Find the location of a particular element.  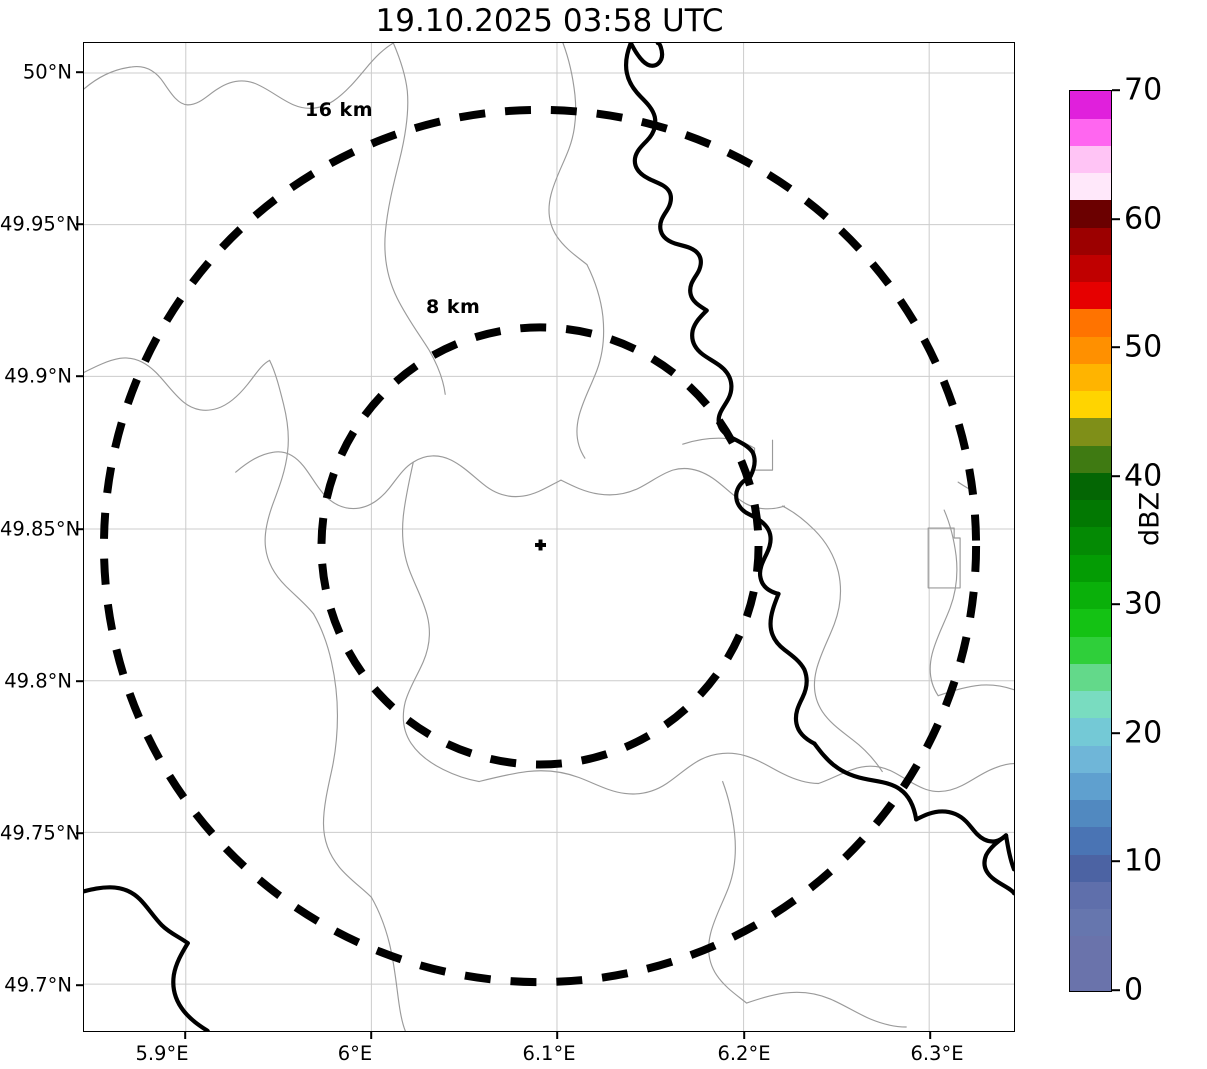

range-ring-label-16km: 16 km is located at coordinates (339, 110).